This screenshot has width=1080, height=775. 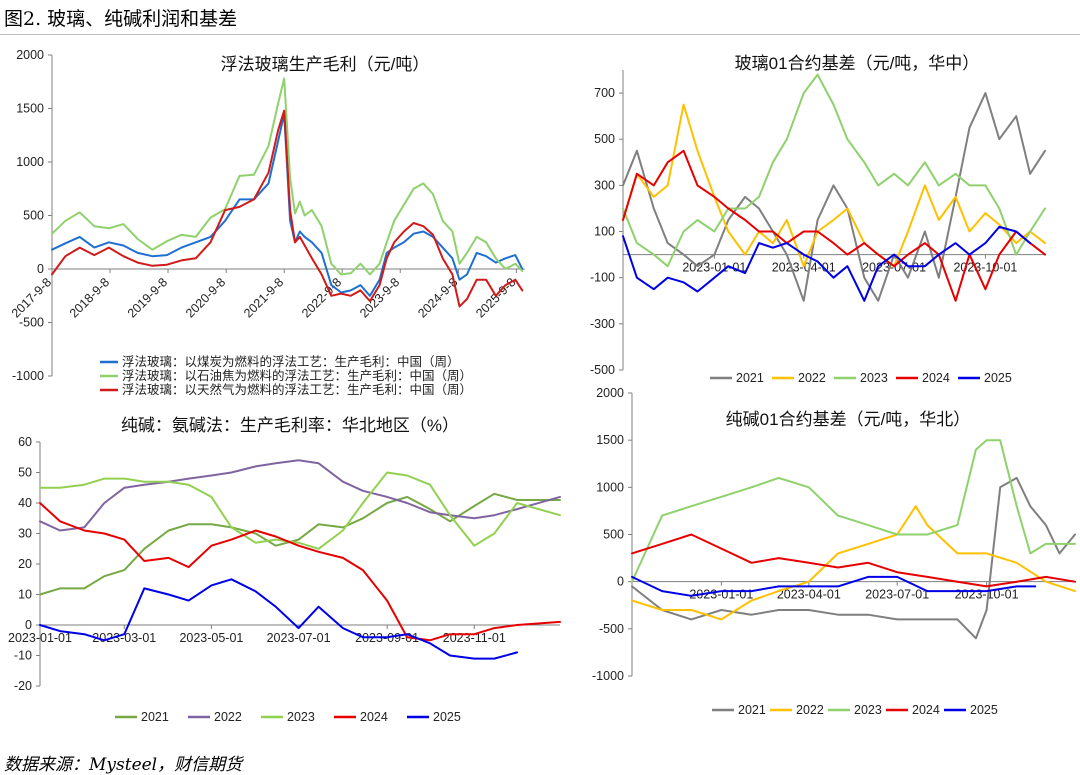 What do you see at coordinates (604, 185) in the screenshot?
I see `y-tick-label: 300` at bounding box center [604, 185].